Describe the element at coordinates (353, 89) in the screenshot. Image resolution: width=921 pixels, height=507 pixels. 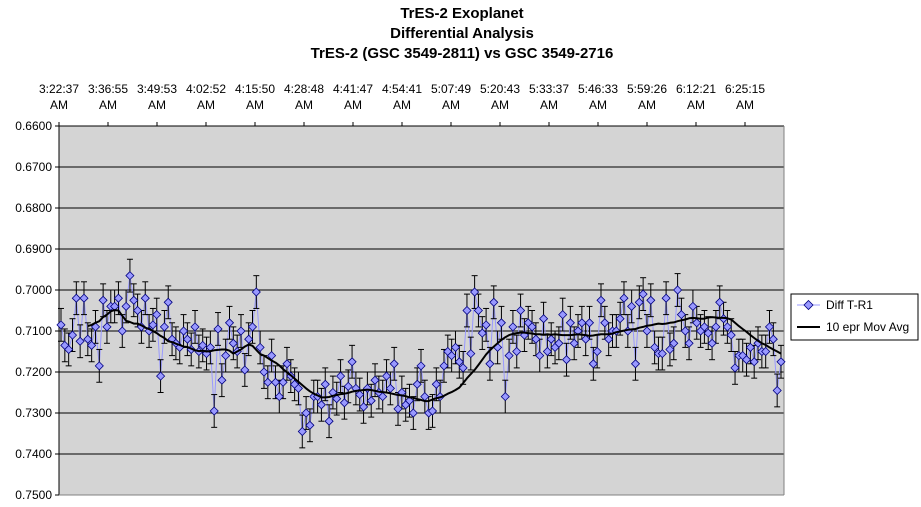
I see `x-tick-label-6: 4:41:47` at that location.